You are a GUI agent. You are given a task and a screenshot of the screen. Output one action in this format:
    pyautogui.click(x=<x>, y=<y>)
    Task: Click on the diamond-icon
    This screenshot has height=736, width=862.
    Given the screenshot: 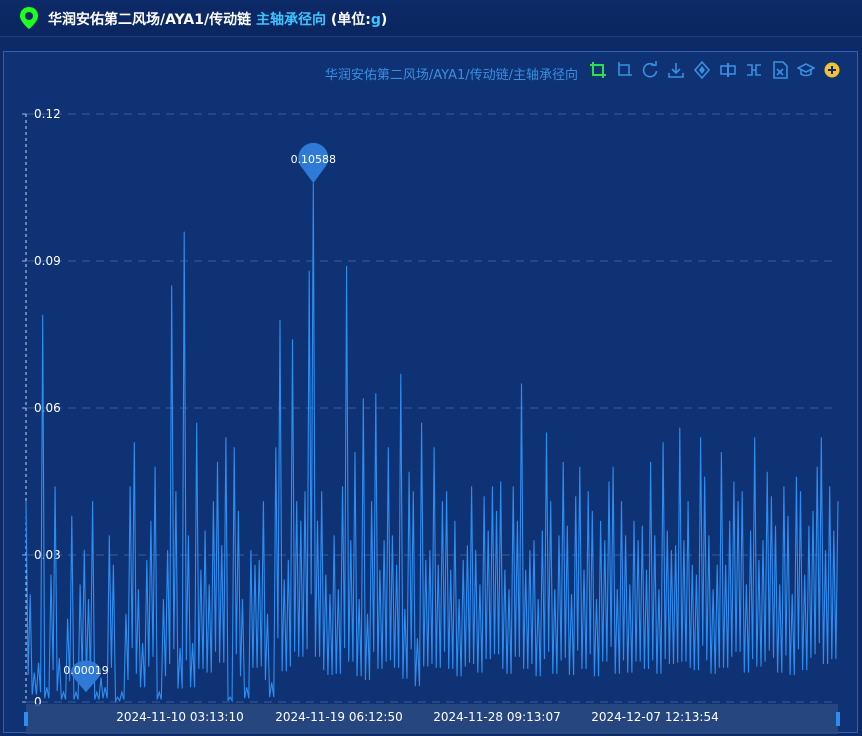 What is the action you would take?
    pyautogui.click(x=702, y=70)
    